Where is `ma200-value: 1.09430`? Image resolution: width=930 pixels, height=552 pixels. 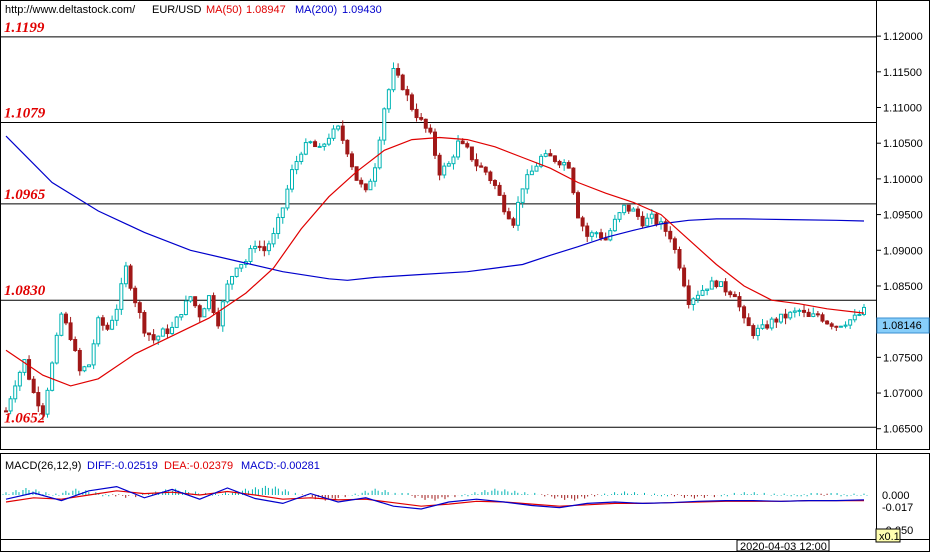
ma200-value: 1.09430 is located at coordinates (362, 10).